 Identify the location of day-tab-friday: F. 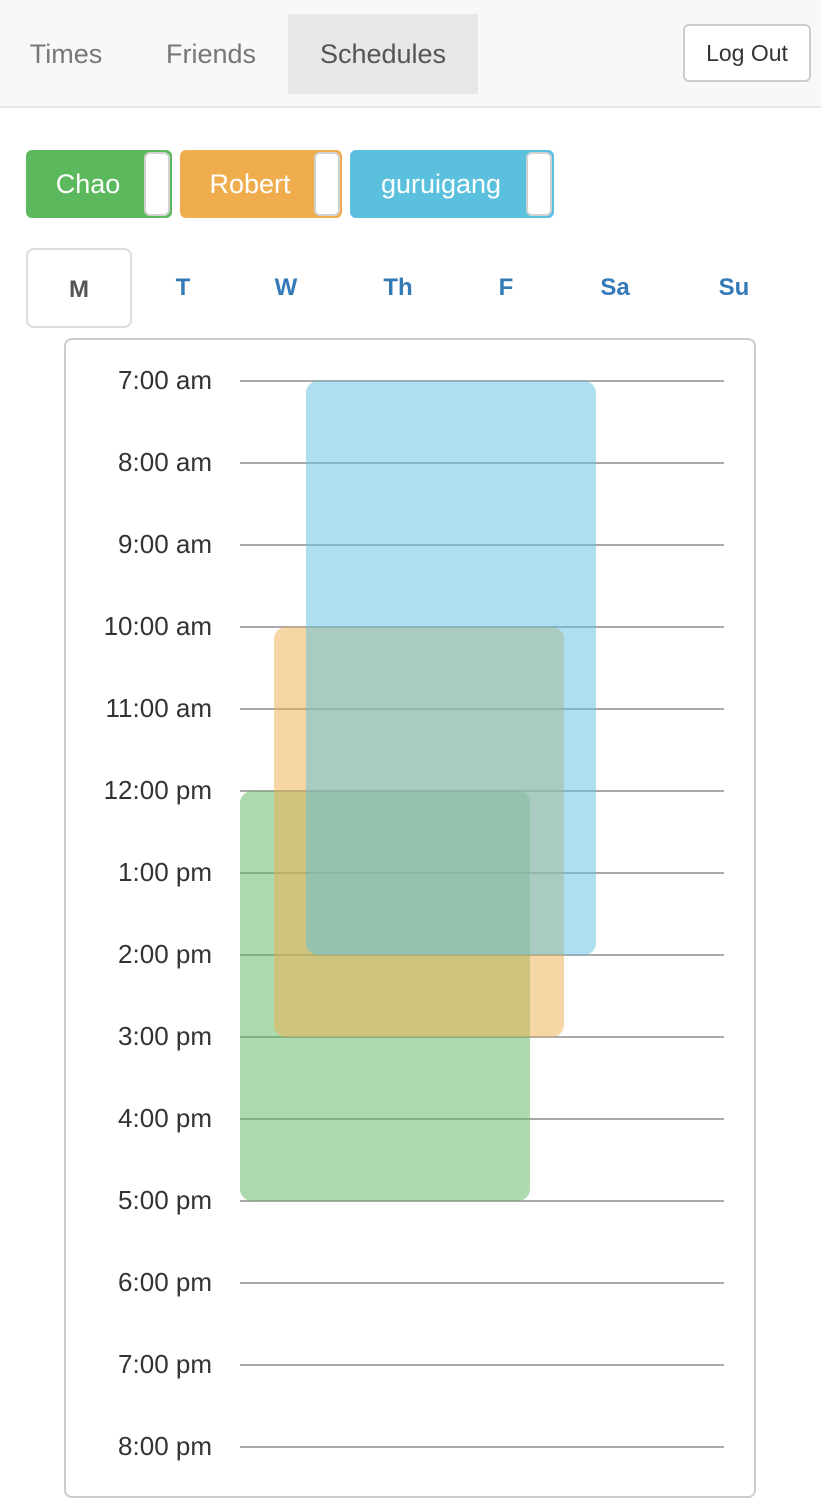
(506, 287).